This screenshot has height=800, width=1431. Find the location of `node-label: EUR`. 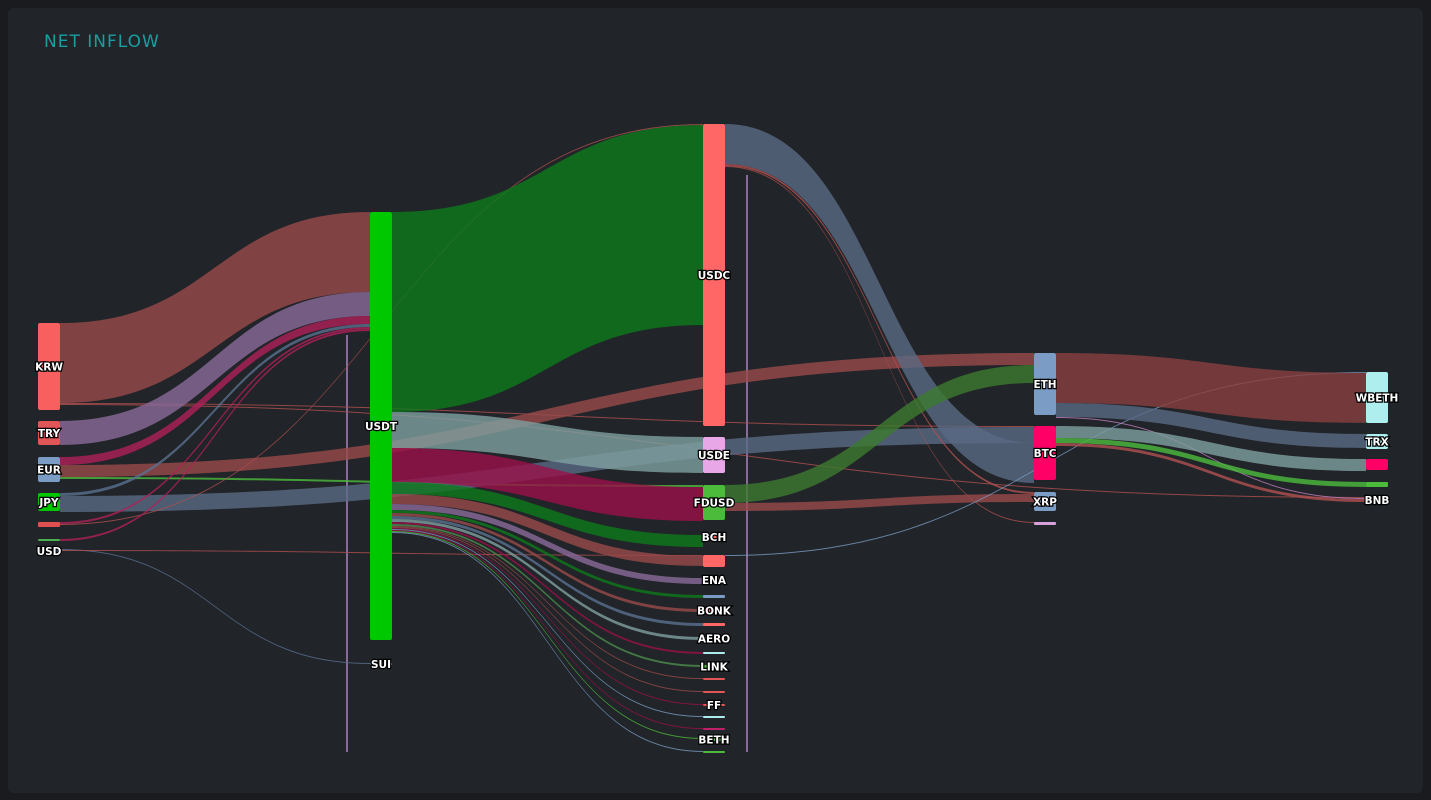

node-label: EUR is located at coordinates (49, 471).